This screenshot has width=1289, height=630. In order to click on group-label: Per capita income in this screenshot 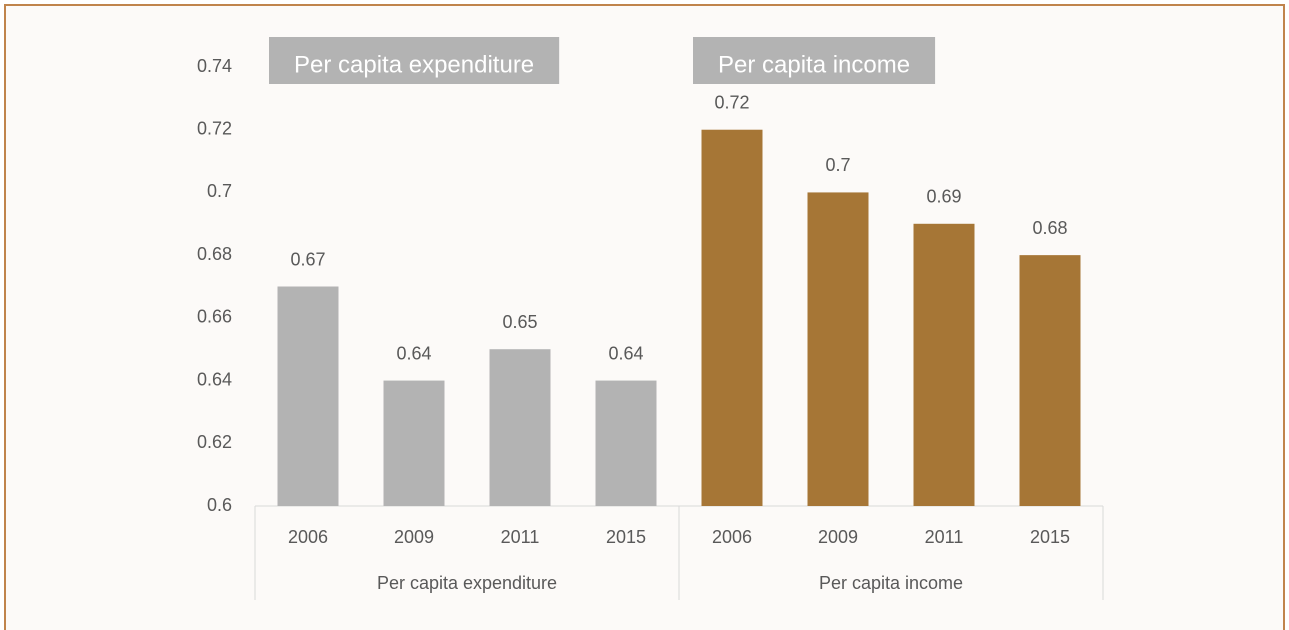, I will do `click(891, 583)`.